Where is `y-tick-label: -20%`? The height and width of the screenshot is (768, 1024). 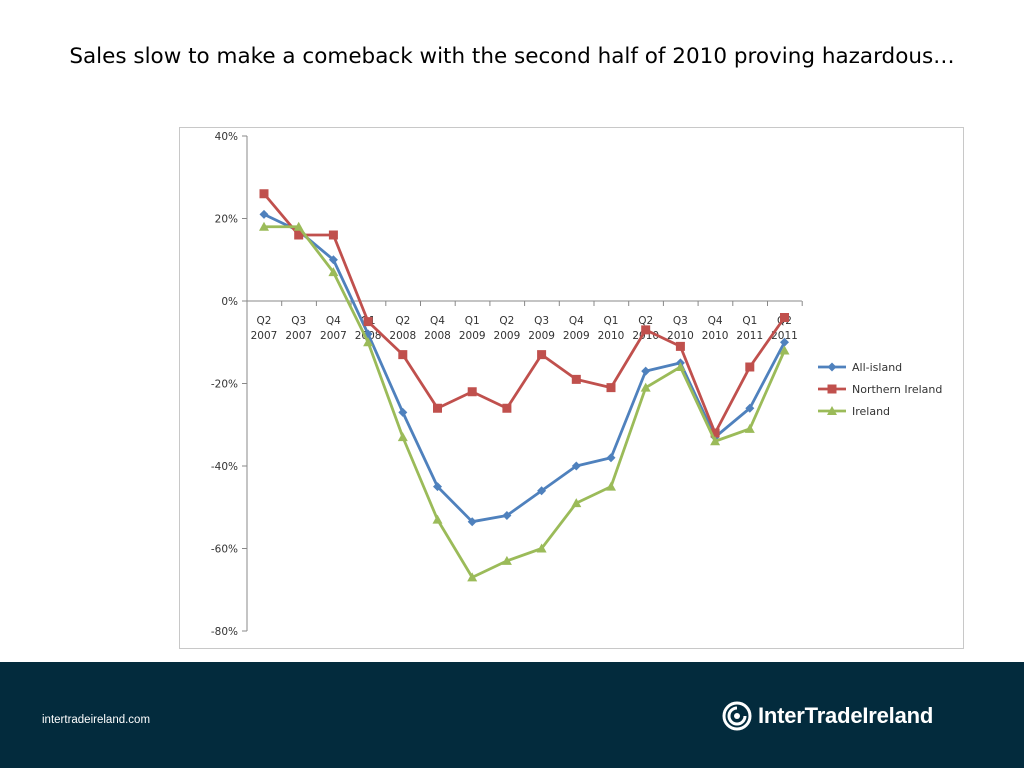 y-tick-label: -20% is located at coordinates (224, 385).